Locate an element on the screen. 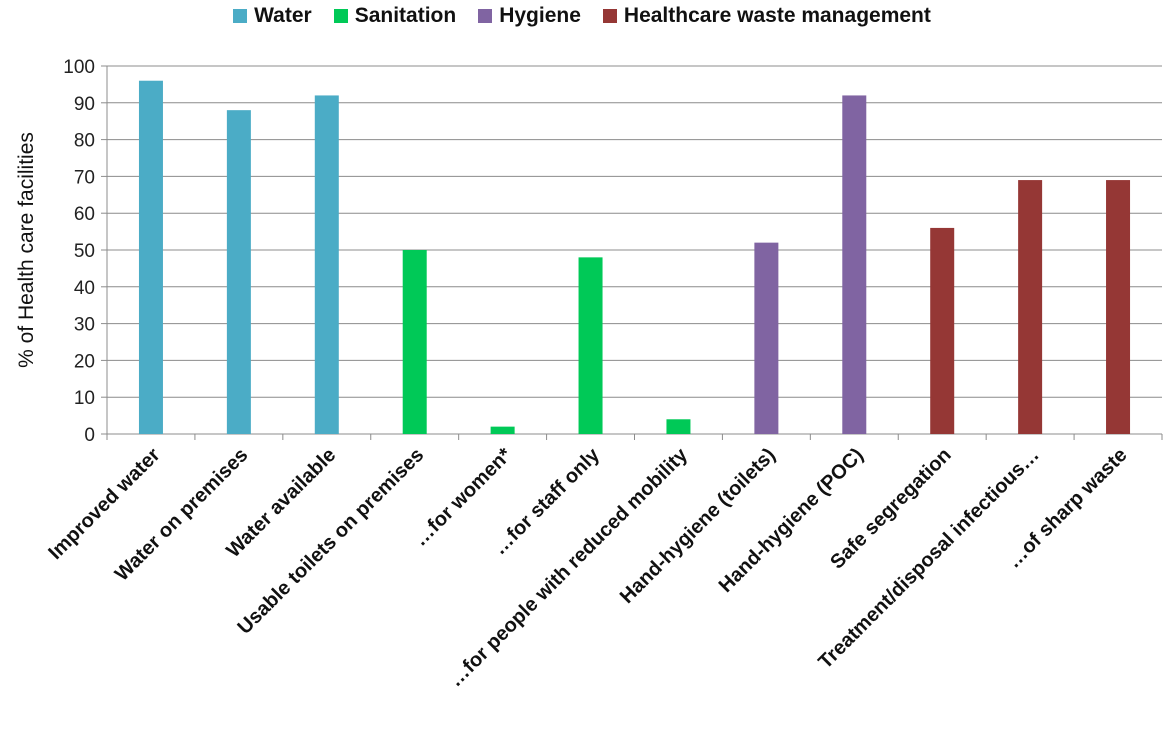 This screenshot has height=742, width=1164. y-tick-label: 100 is located at coordinates (79, 67).